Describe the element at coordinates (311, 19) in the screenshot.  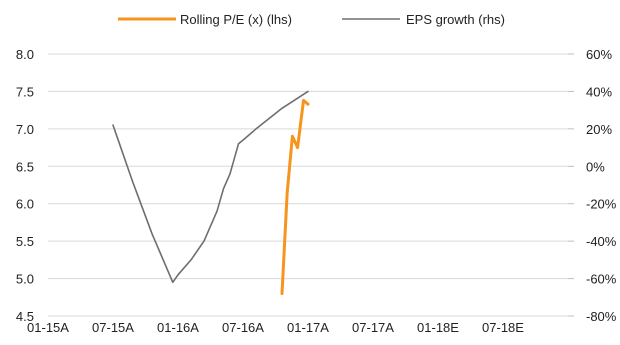
I see `legend: Rolling P/E (x) (lhs) EPS growth (rhs)` at that location.